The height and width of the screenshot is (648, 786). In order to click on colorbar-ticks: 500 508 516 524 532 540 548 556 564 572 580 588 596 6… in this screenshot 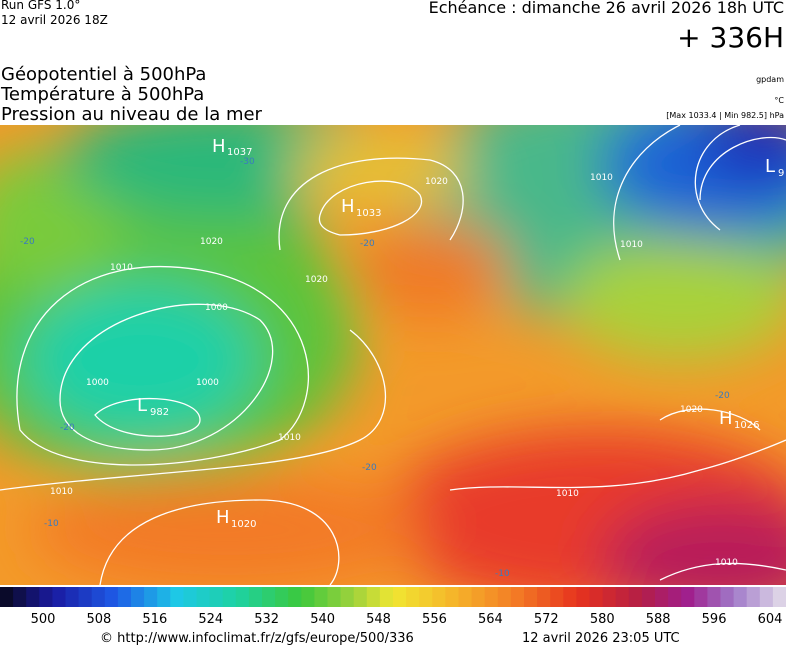, I will do `click(407, 619)`.